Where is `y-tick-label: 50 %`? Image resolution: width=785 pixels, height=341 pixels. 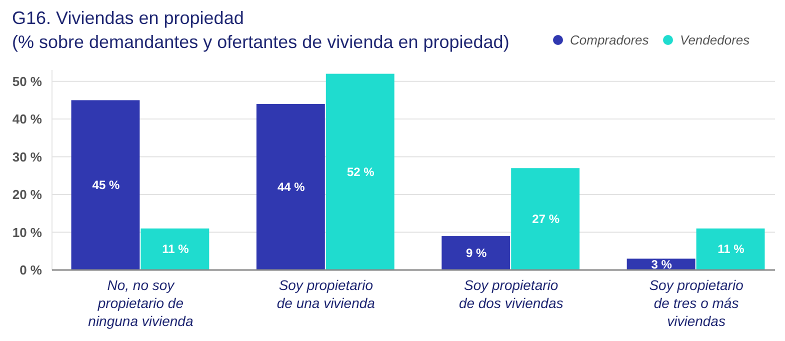
y-tick-label: 50 % is located at coordinates (27, 81).